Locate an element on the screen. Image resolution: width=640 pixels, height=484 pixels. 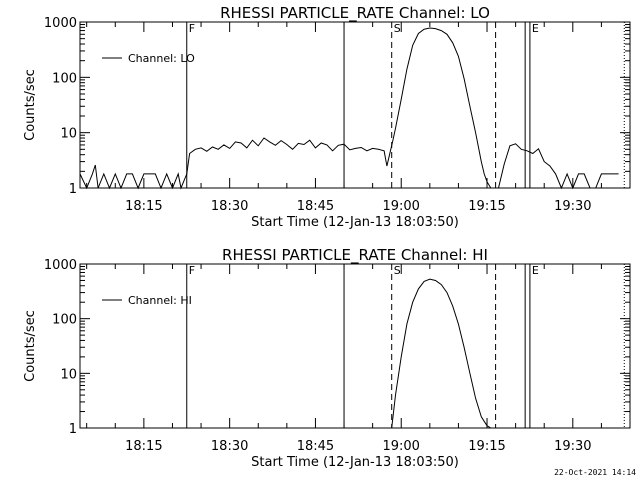
chart-title: RHESSI PARTICLE_RATE Channel: HI is located at coordinates (355, 255).